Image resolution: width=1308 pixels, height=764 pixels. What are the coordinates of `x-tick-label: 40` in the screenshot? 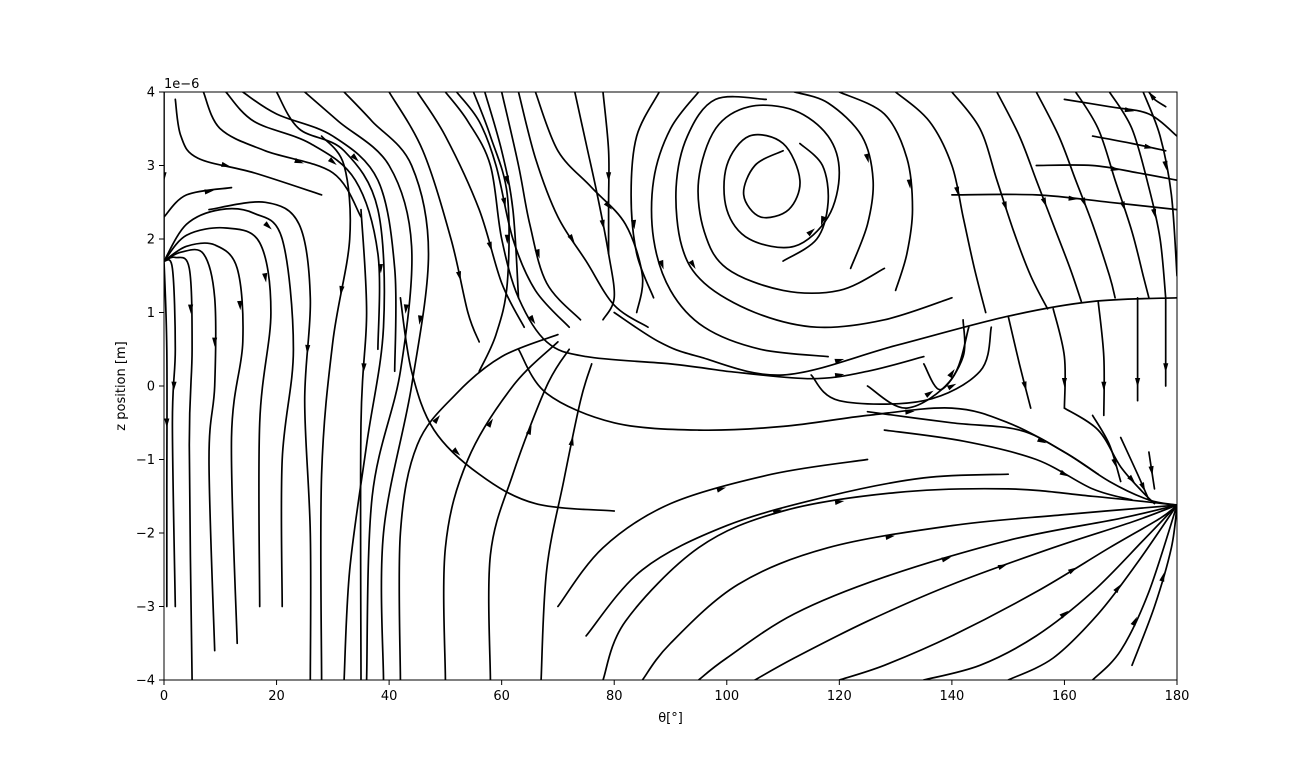 It's located at (389, 696).